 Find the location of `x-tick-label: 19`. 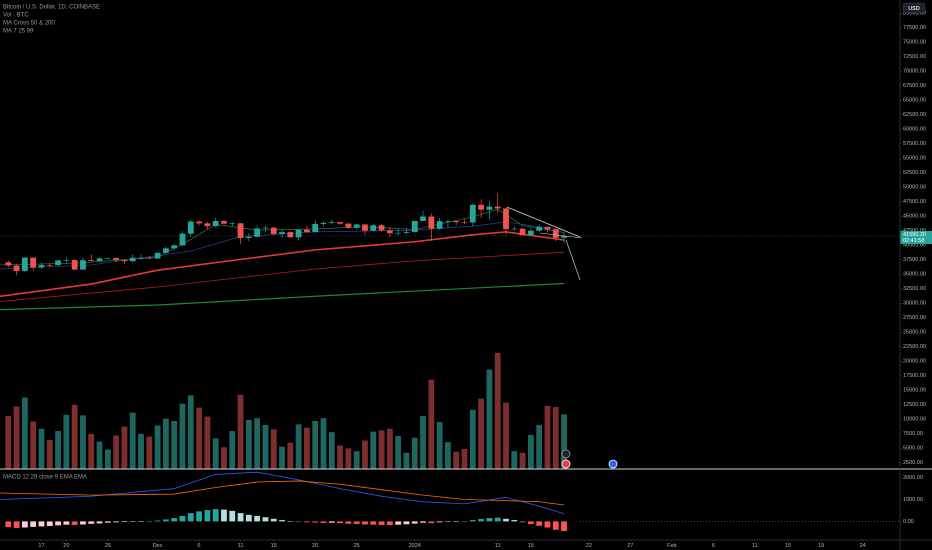

x-tick-label: 19 is located at coordinates (821, 546).